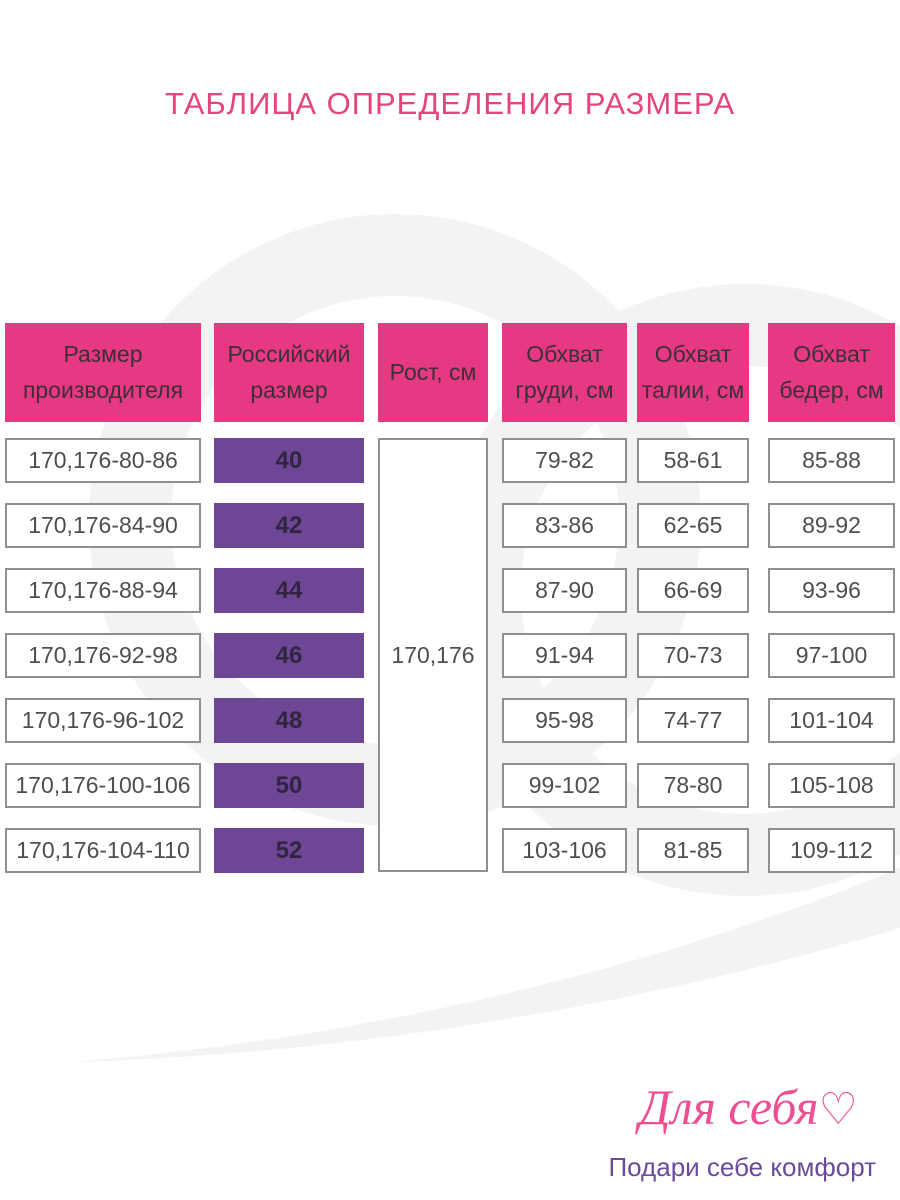 The width and height of the screenshot is (900, 1200). What do you see at coordinates (831, 525) in the screenshot?
I see `table-cell: 89-92` at bounding box center [831, 525].